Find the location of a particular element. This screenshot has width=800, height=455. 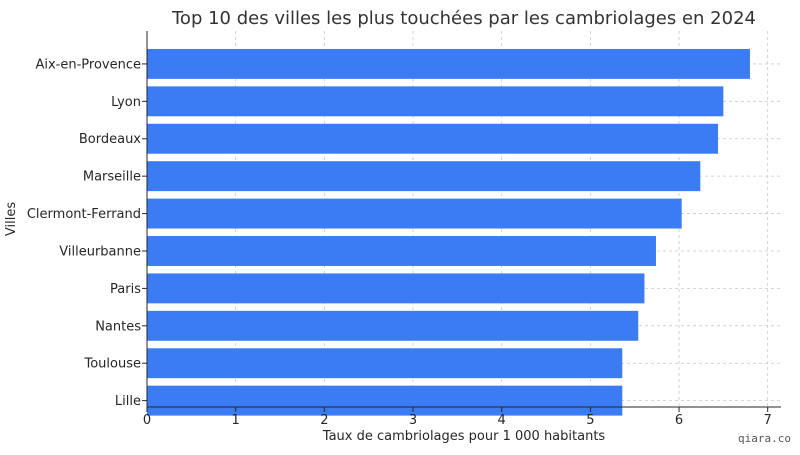

y-tick-label: Lille is located at coordinates (128, 401).